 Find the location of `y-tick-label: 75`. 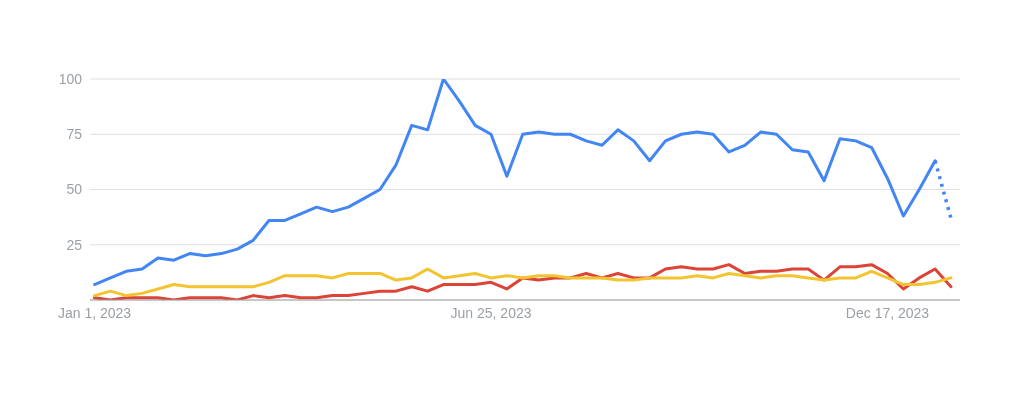

y-tick-label: 75 is located at coordinates (74, 134).